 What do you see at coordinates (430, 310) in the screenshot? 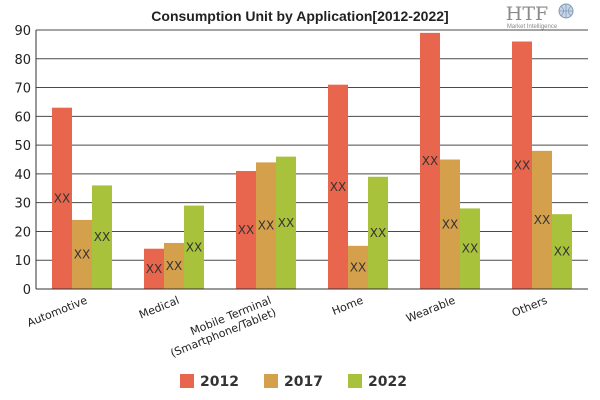
I see `x-tick-label: Wearable` at bounding box center [430, 310].